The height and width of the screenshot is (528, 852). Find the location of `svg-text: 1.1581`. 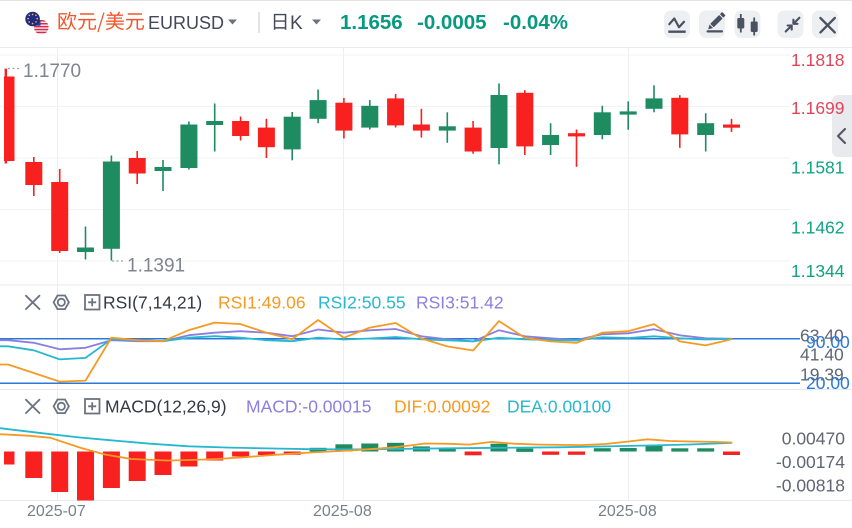

svg-text: 1.1581 is located at coordinates (818, 168).